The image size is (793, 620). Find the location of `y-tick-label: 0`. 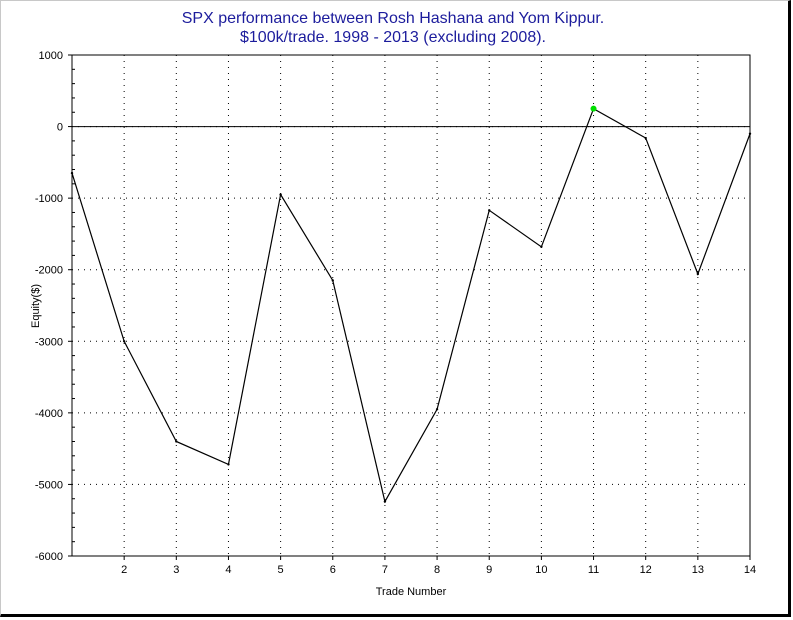

y-tick-label: 0 is located at coordinates (60, 128).